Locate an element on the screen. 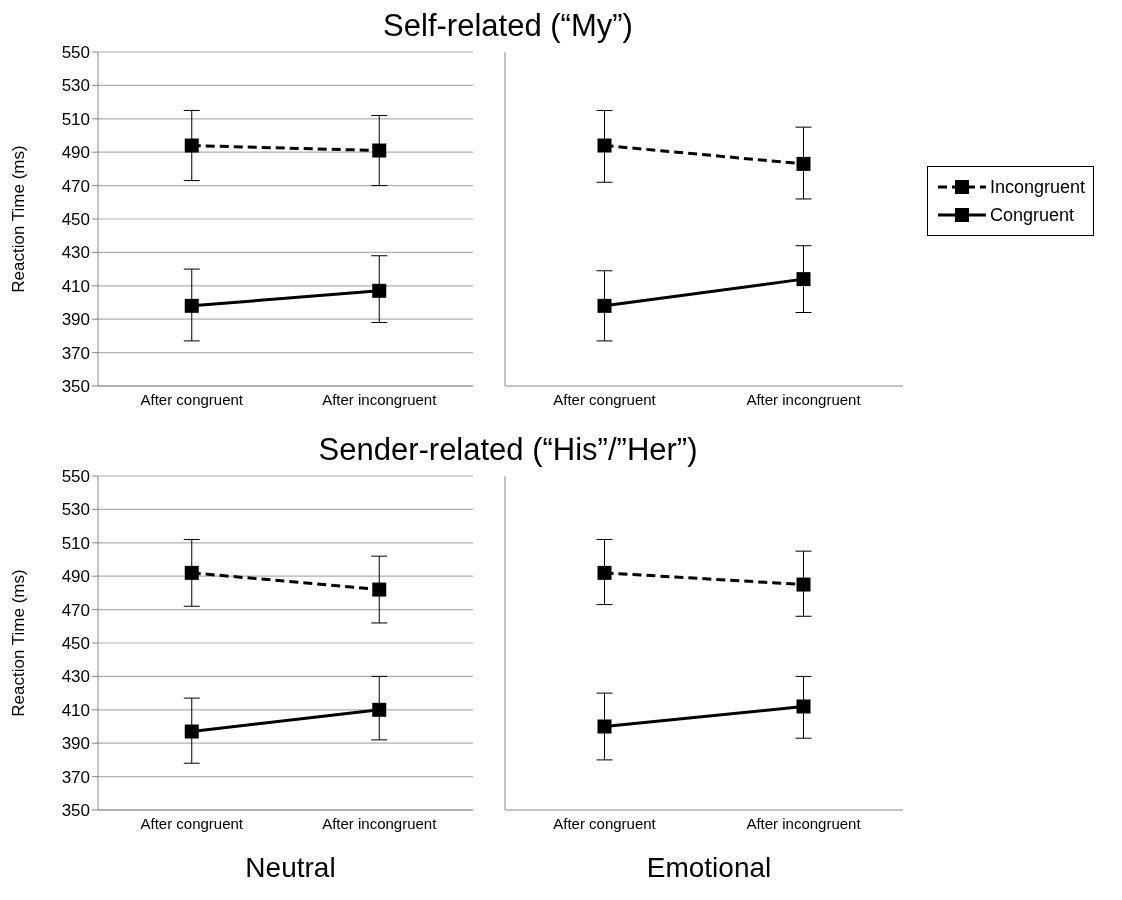 Image resolution: width=1122 pixels, height=900 pixels. chart-title: Sender-related (“His”/”Her”) is located at coordinates (508, 449).